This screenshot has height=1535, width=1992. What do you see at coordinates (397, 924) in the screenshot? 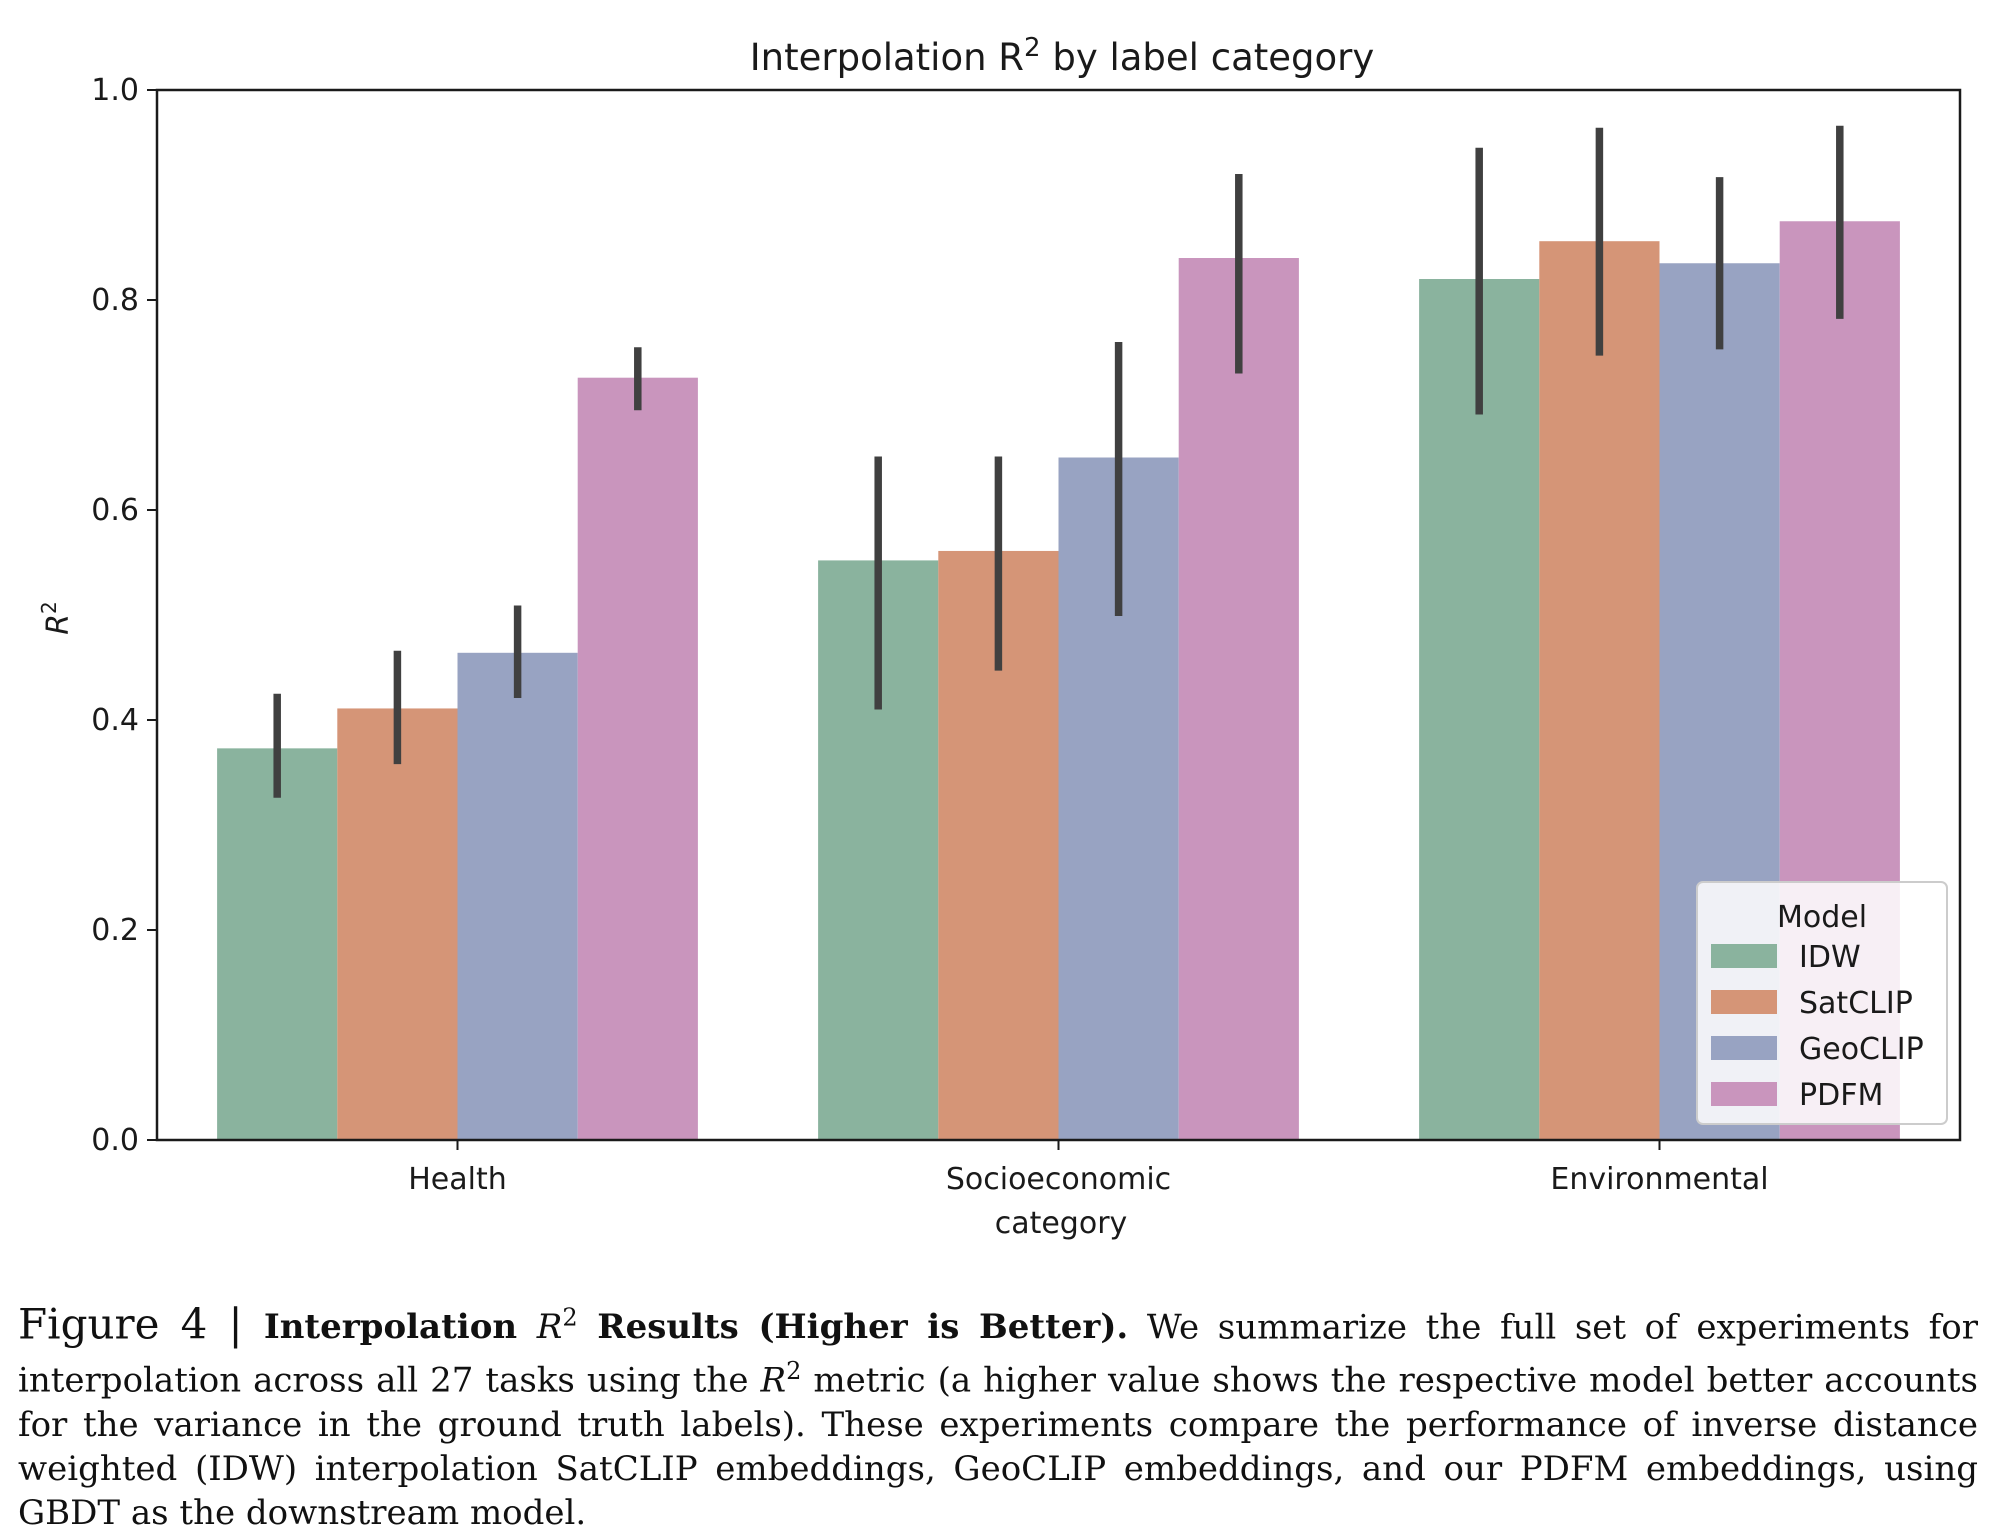
I see `bar-satclip-health` at bounding box center [397, 924].